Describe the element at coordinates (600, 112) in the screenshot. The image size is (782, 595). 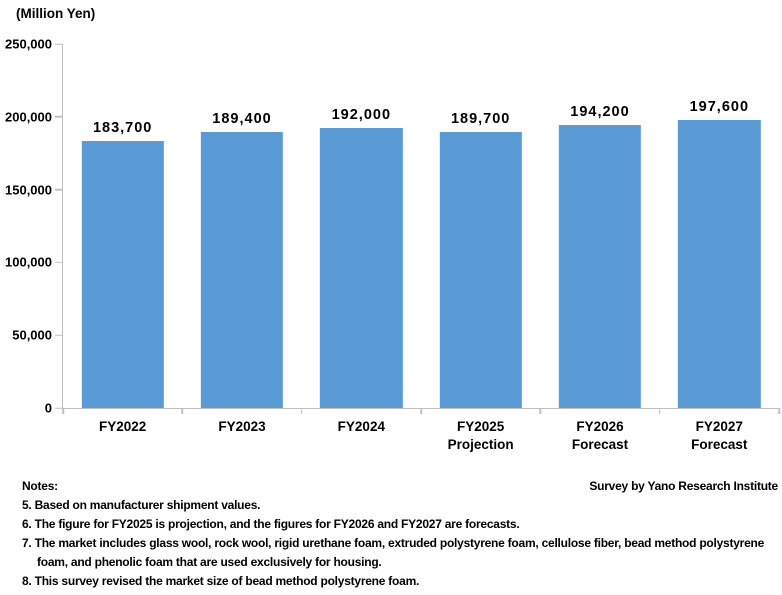
I see `bar-value-label: 194,200` at that location.